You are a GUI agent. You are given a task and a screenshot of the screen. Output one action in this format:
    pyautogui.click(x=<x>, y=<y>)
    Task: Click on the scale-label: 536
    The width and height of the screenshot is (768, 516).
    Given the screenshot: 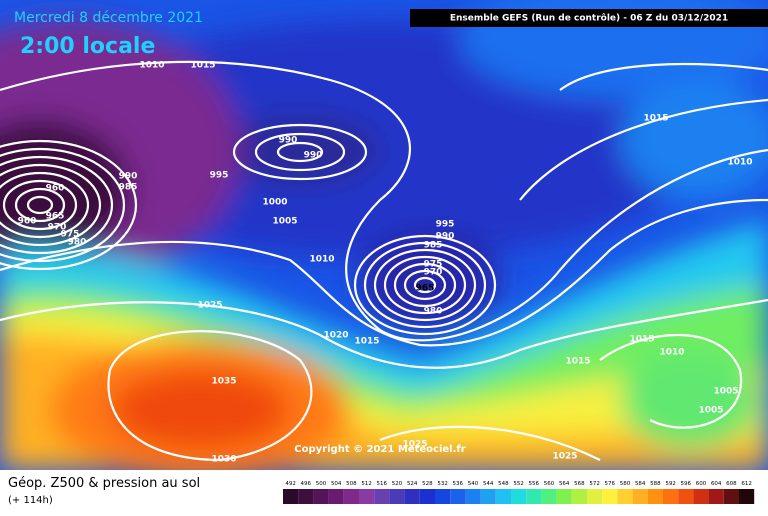 What is the action you would take?
    pyautogui.click(x=458, y=484)
    